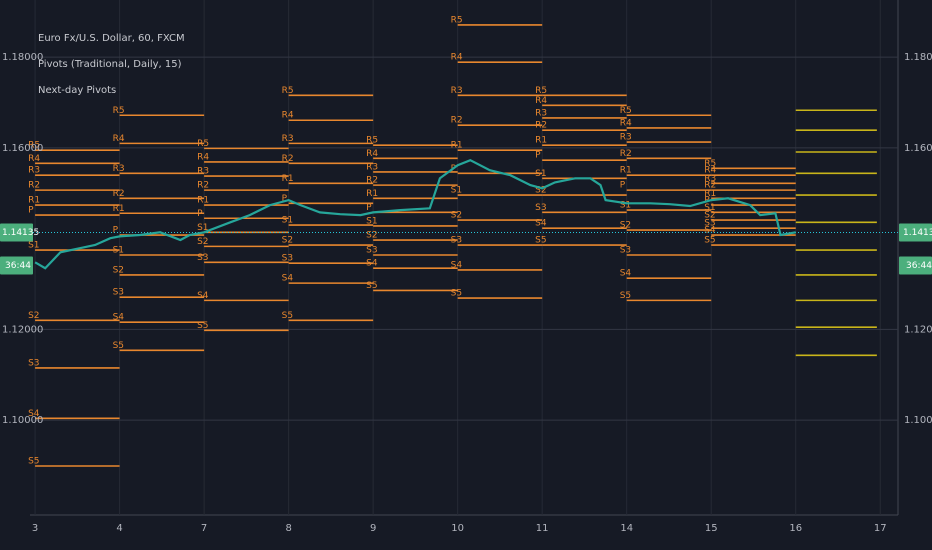 This screenshot has width=932, height=550. I want to click on x-tick-label: 17, so click(880, 528).